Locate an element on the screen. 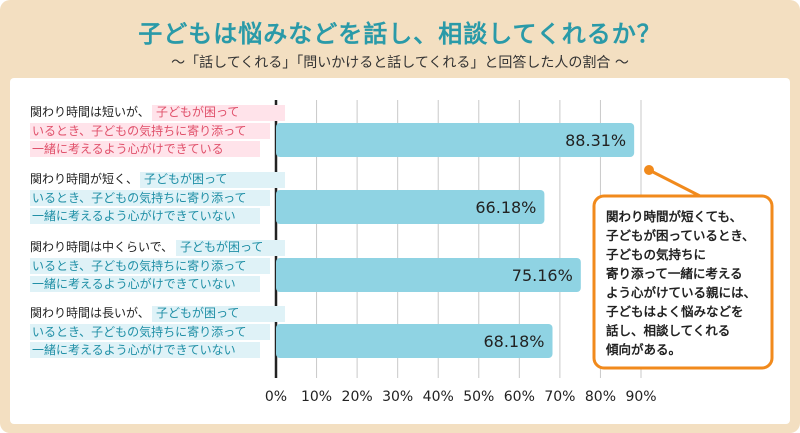 This screenshot has height=433, width=800. callout-connector is located at coordinates (680, 183).